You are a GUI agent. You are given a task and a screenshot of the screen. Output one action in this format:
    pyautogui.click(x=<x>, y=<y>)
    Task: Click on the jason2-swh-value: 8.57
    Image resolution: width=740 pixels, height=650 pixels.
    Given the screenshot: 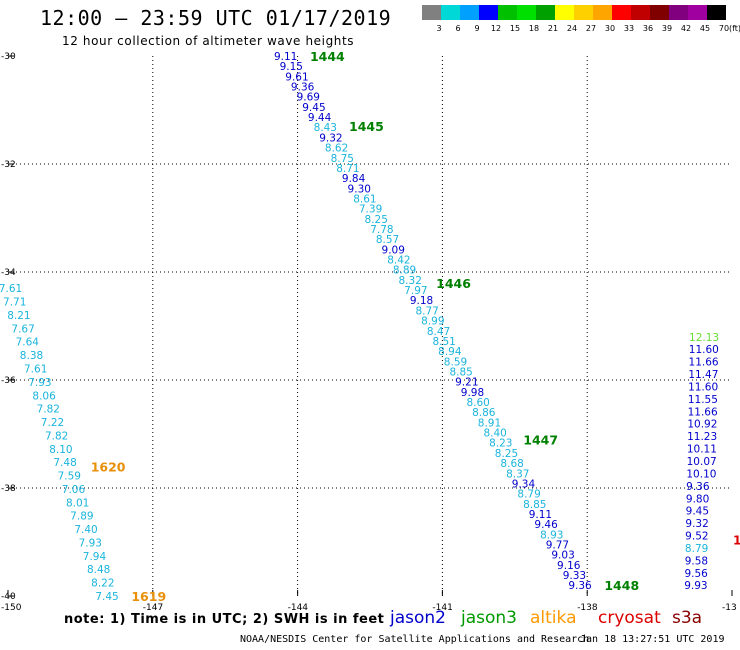 What is the action you would take?
    pyautogui.click(x=387, y=240)
    